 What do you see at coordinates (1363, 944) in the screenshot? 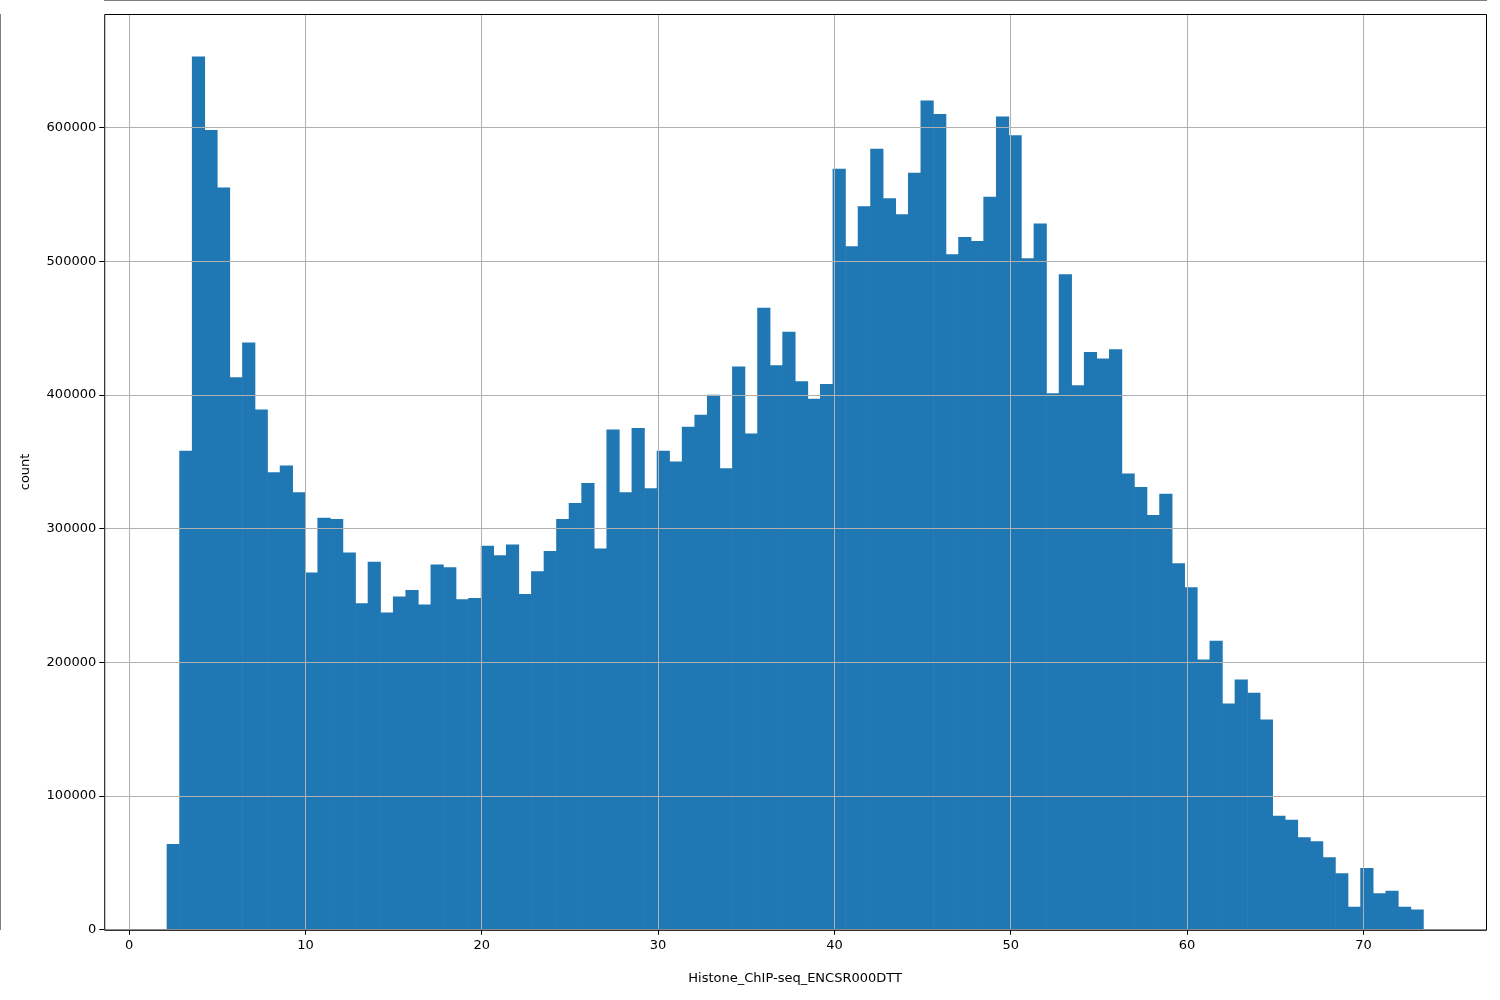
I see `x-tick-label: 70` at bounding box center [1363, 944].